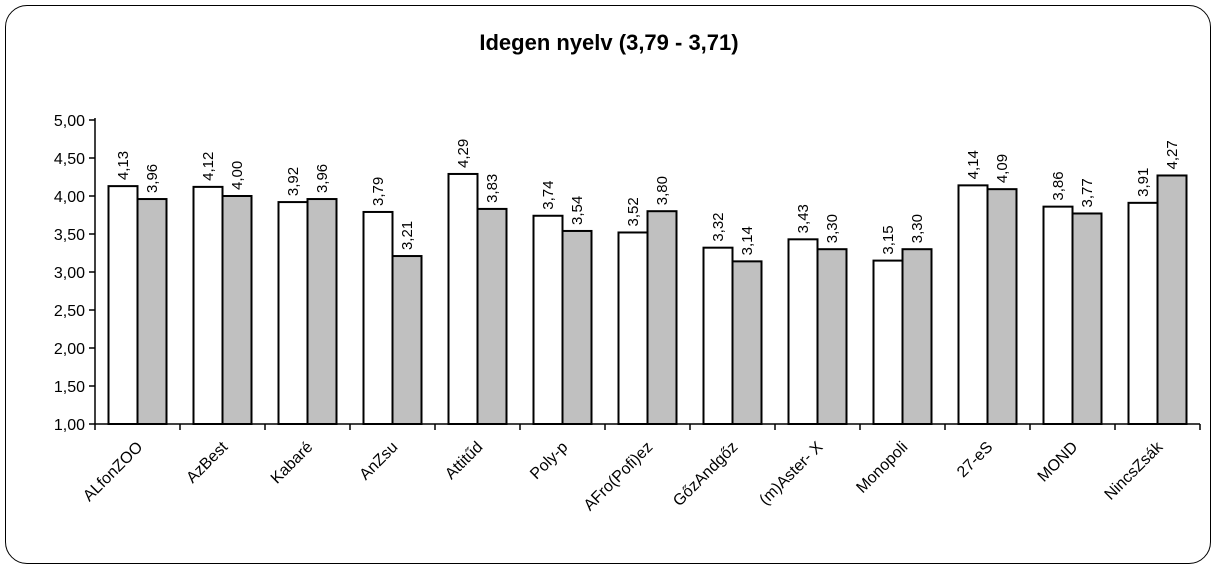 This screenshot has width=1218, height=571. Describe the element at coordinates (609, 42) in the screenshot. I see `chart-title: Idegen nyelv (3,79 - 3,71)` at that location.